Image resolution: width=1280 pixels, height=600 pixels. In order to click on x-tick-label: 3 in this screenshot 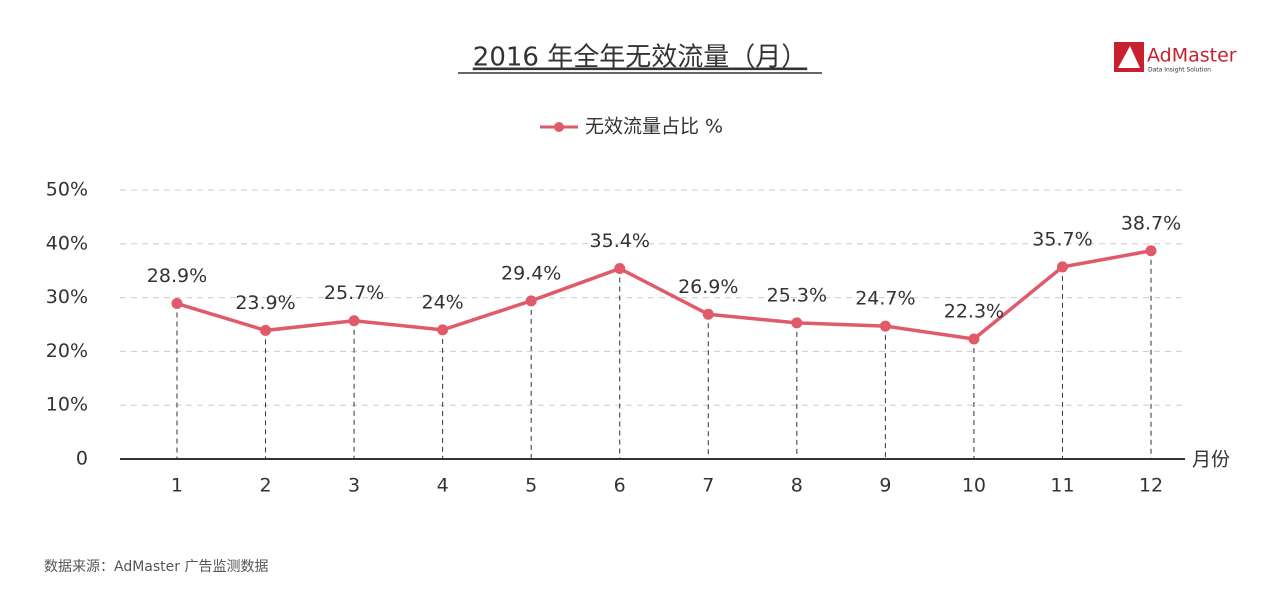, I will do `click(354, 486)`.